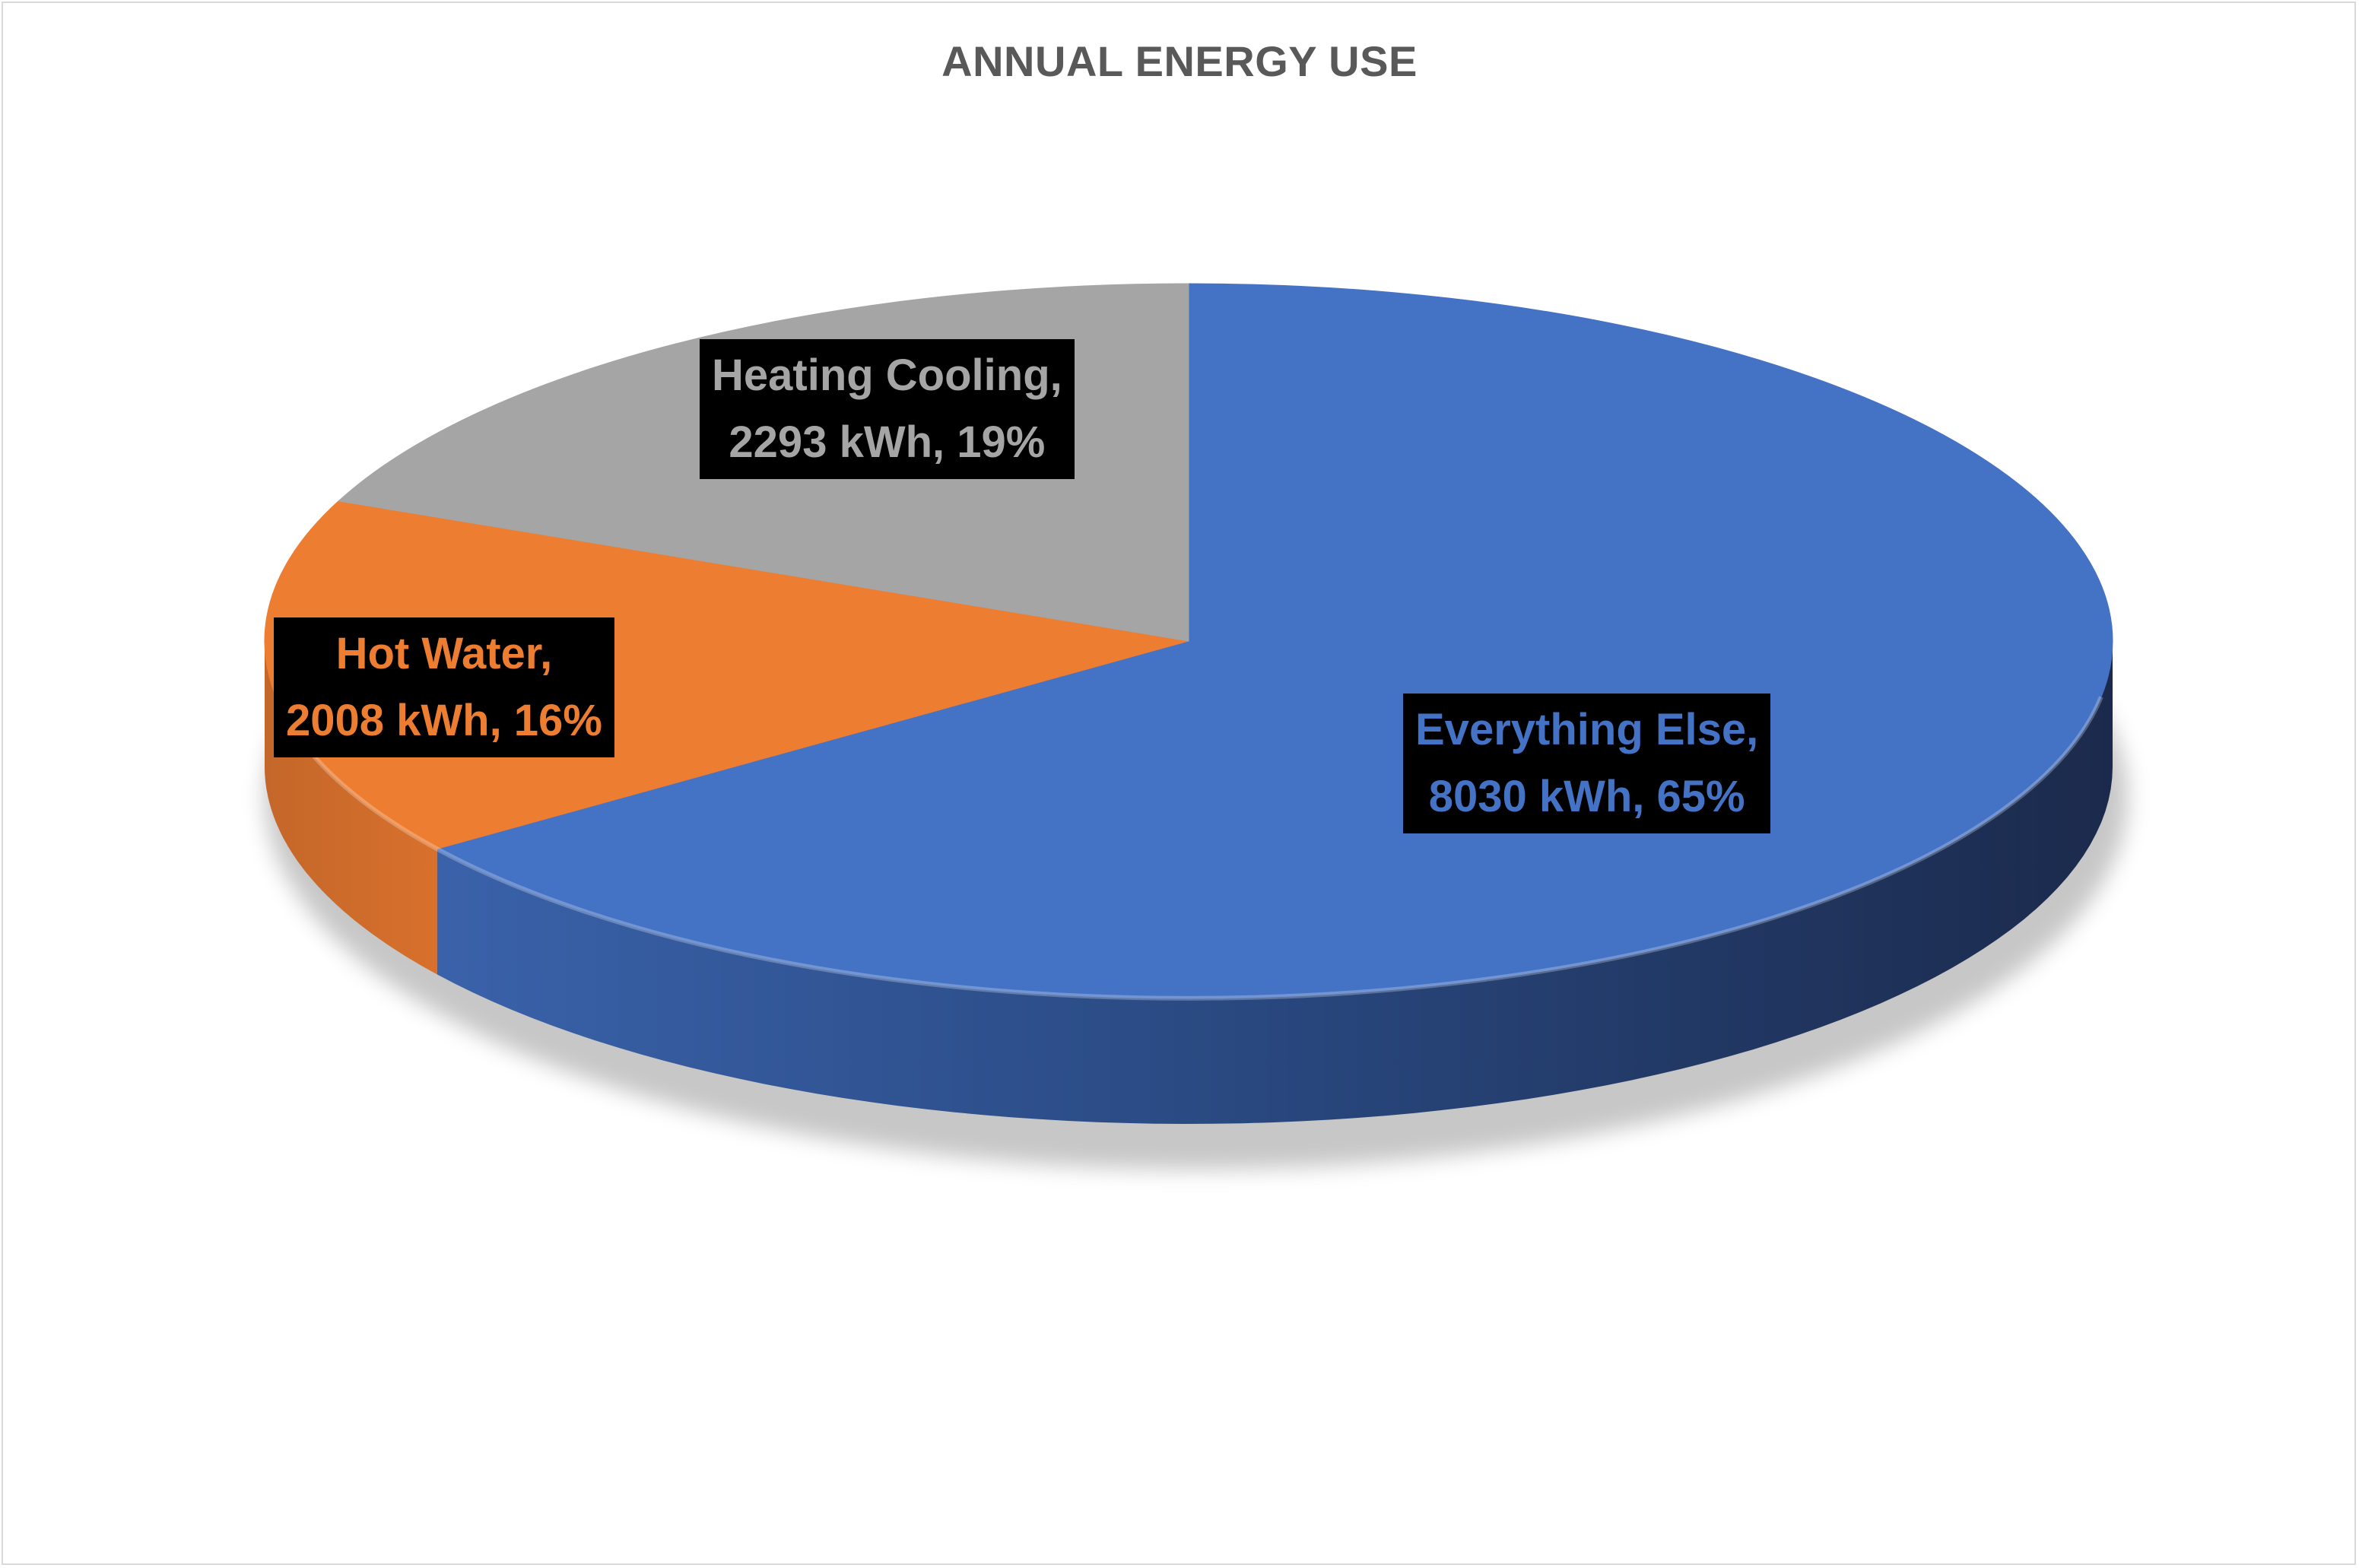  I want to click on data-label-line1: Hot Water,, so click(444, 653).